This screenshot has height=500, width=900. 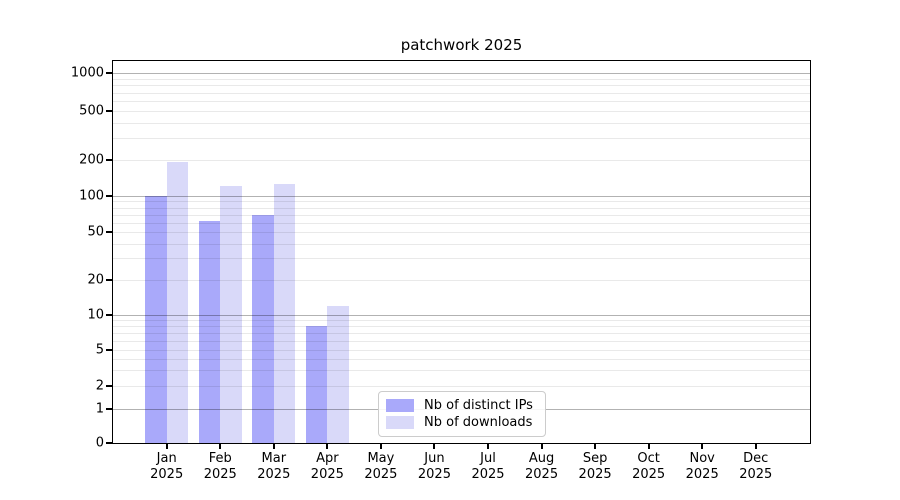 What do you see at coordinates (177, 302) in the screenshot?
I see `bar-downloads-jan` at bounding box center [177, 302].